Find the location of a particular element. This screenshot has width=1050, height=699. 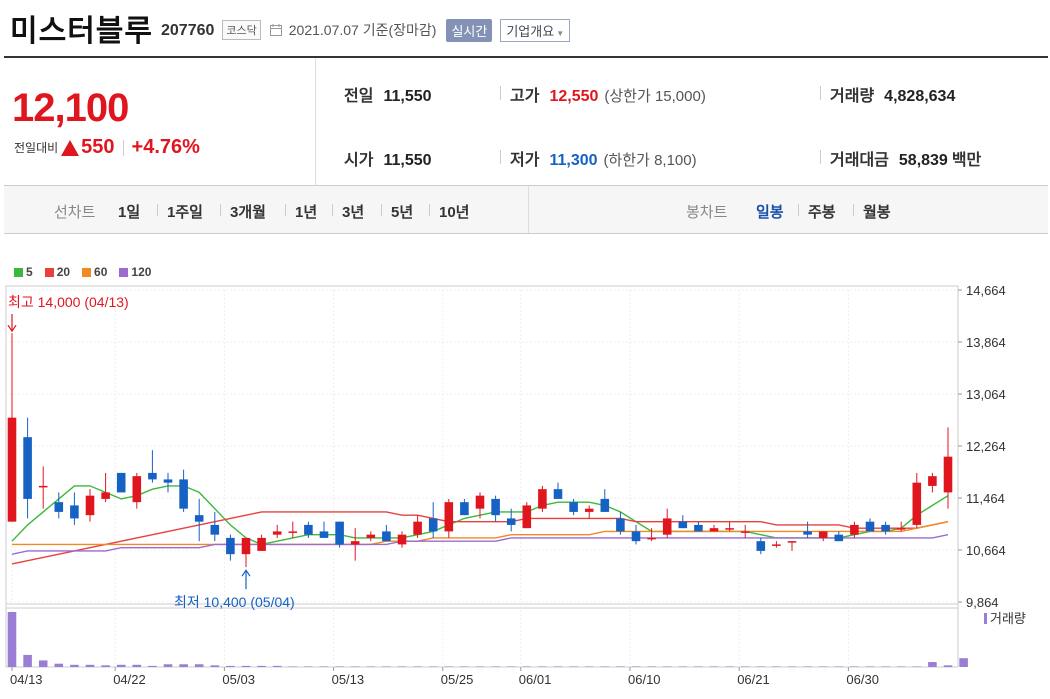

legend-swatch is located at coordinates (87, 272).